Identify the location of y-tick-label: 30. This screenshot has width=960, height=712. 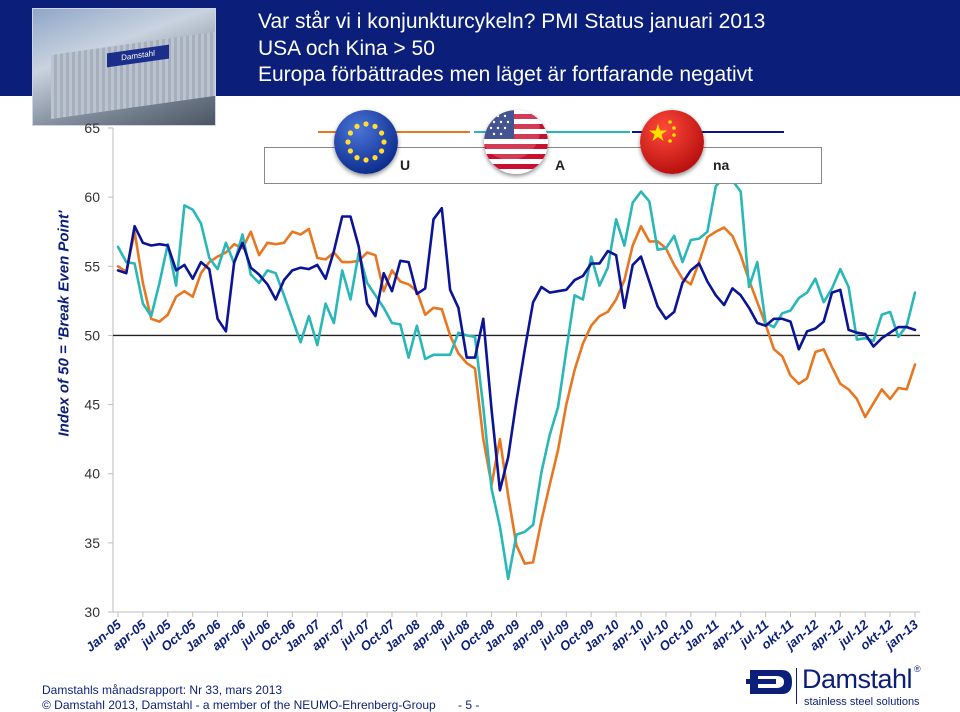
(92, 612).